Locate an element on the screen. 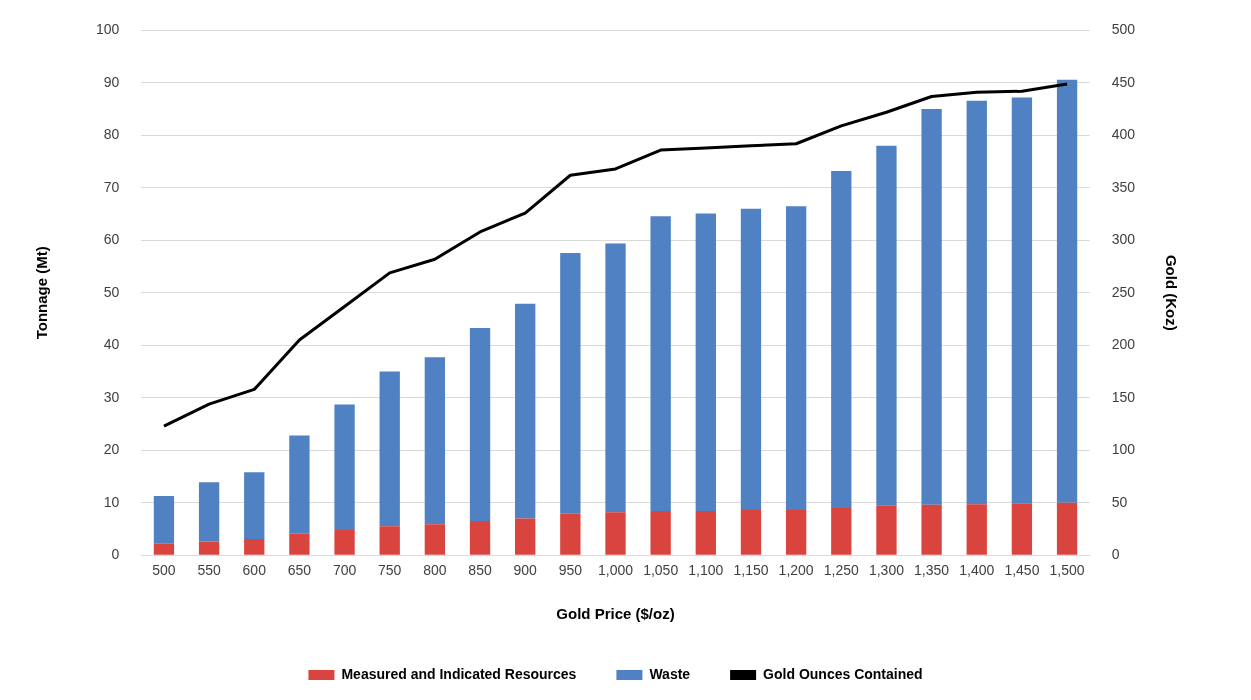  x-tick-label: 750 is located at coordinates (390, 570).